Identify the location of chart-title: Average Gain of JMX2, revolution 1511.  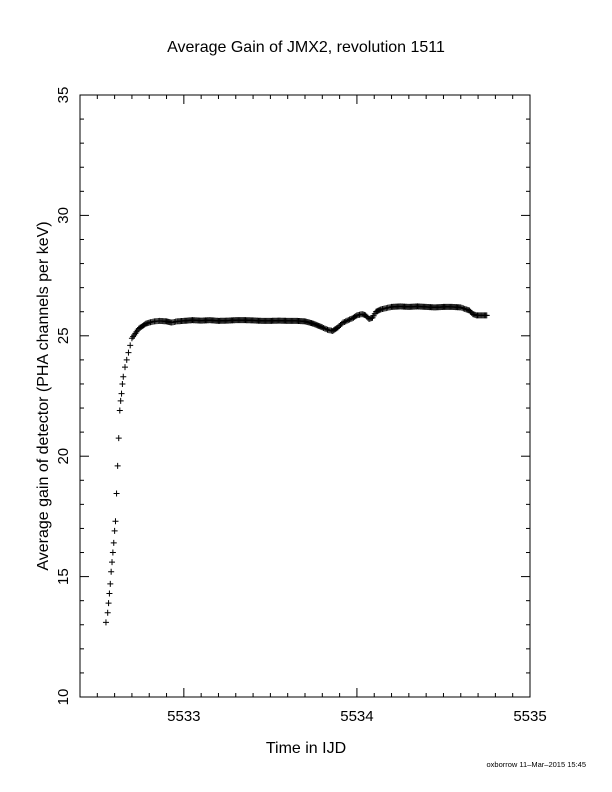
(306, 47).